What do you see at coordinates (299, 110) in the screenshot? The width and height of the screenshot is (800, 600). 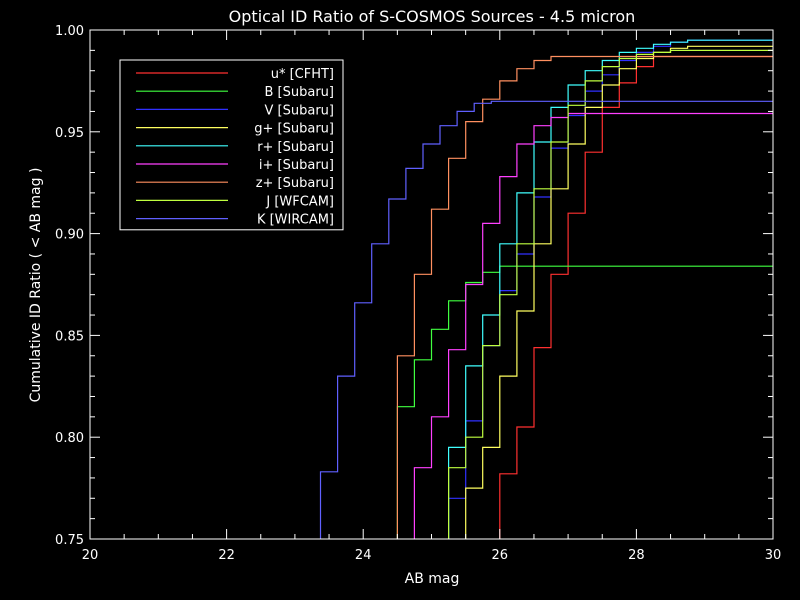 I see `legend-label-2: V [Subaru]` at bounding box center [299, 110].